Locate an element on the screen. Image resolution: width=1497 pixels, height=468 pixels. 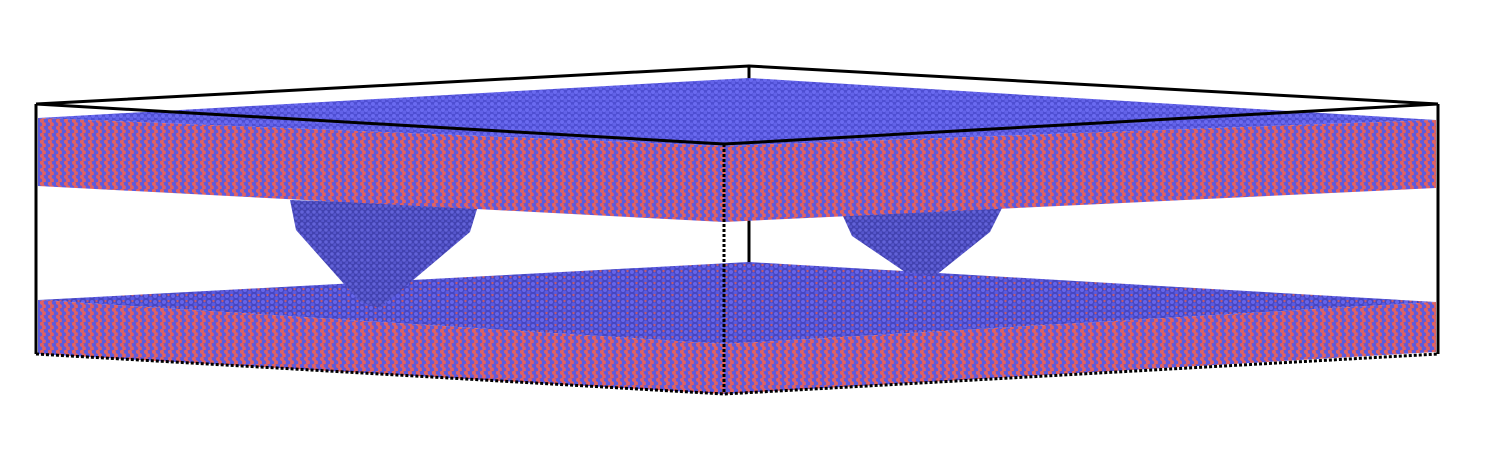
conical-asperity-left is located at coordinates (384, 254).